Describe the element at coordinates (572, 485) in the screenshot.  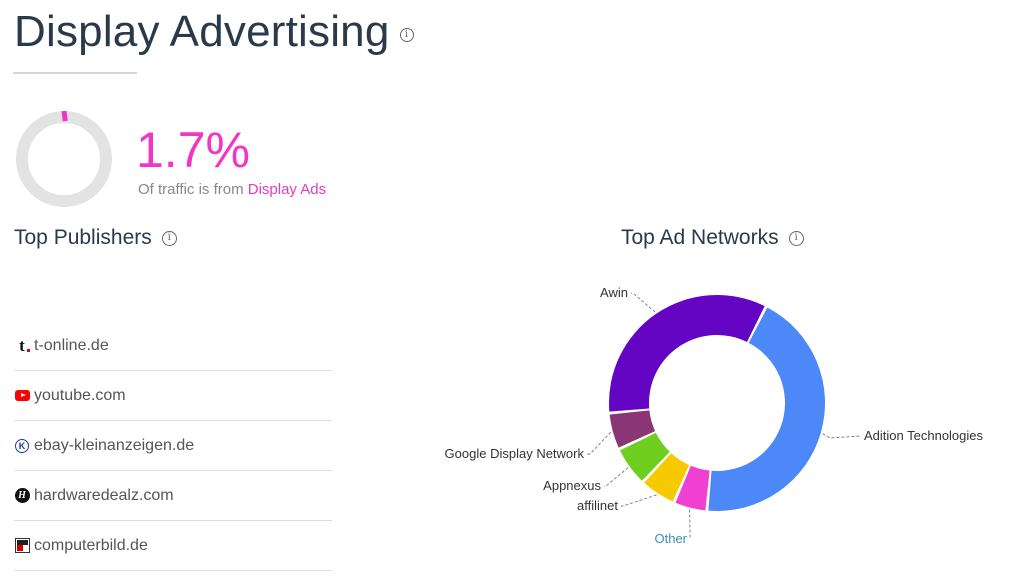
I see `slice-label-appnexus: Appnexus` at that location.